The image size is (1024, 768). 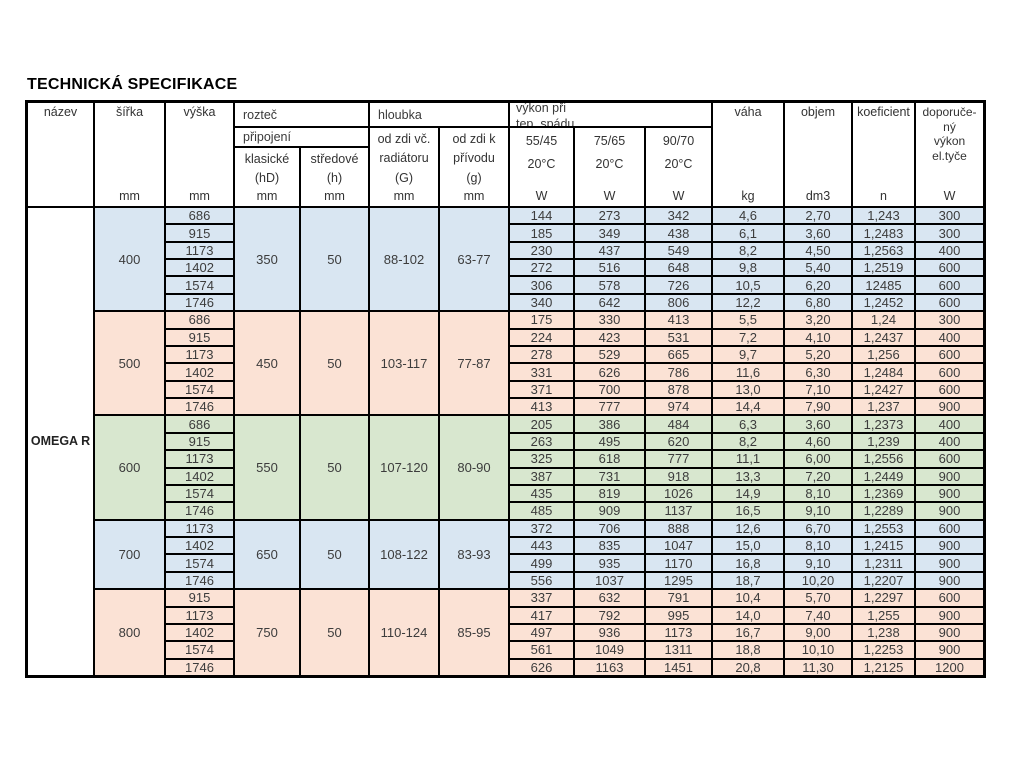 What do you see at coordinates (541, 528) in the screenshot?
I see `power-55-45-value-cell: 372` at bounding box center [541, 528].